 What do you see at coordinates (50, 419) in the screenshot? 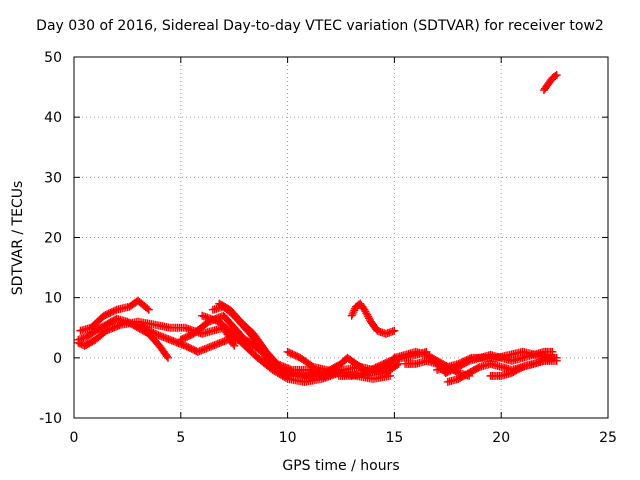
I see `y-tick-label: -10` at bounding box center [50, 419].